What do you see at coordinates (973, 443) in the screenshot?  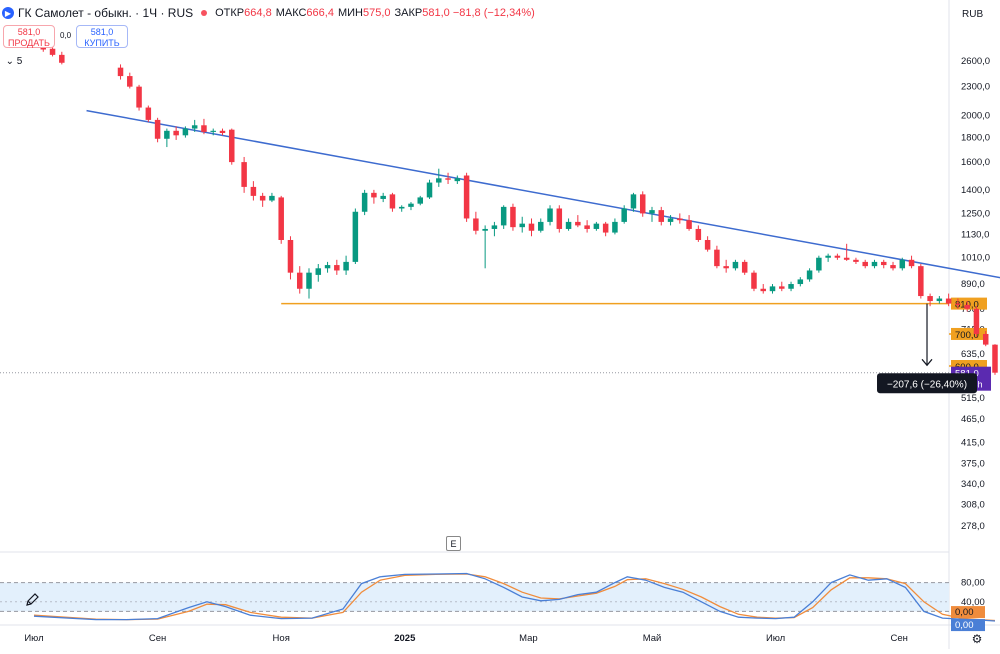 I see `y-tick-label: 415,0` at bounding box center [973, 443].